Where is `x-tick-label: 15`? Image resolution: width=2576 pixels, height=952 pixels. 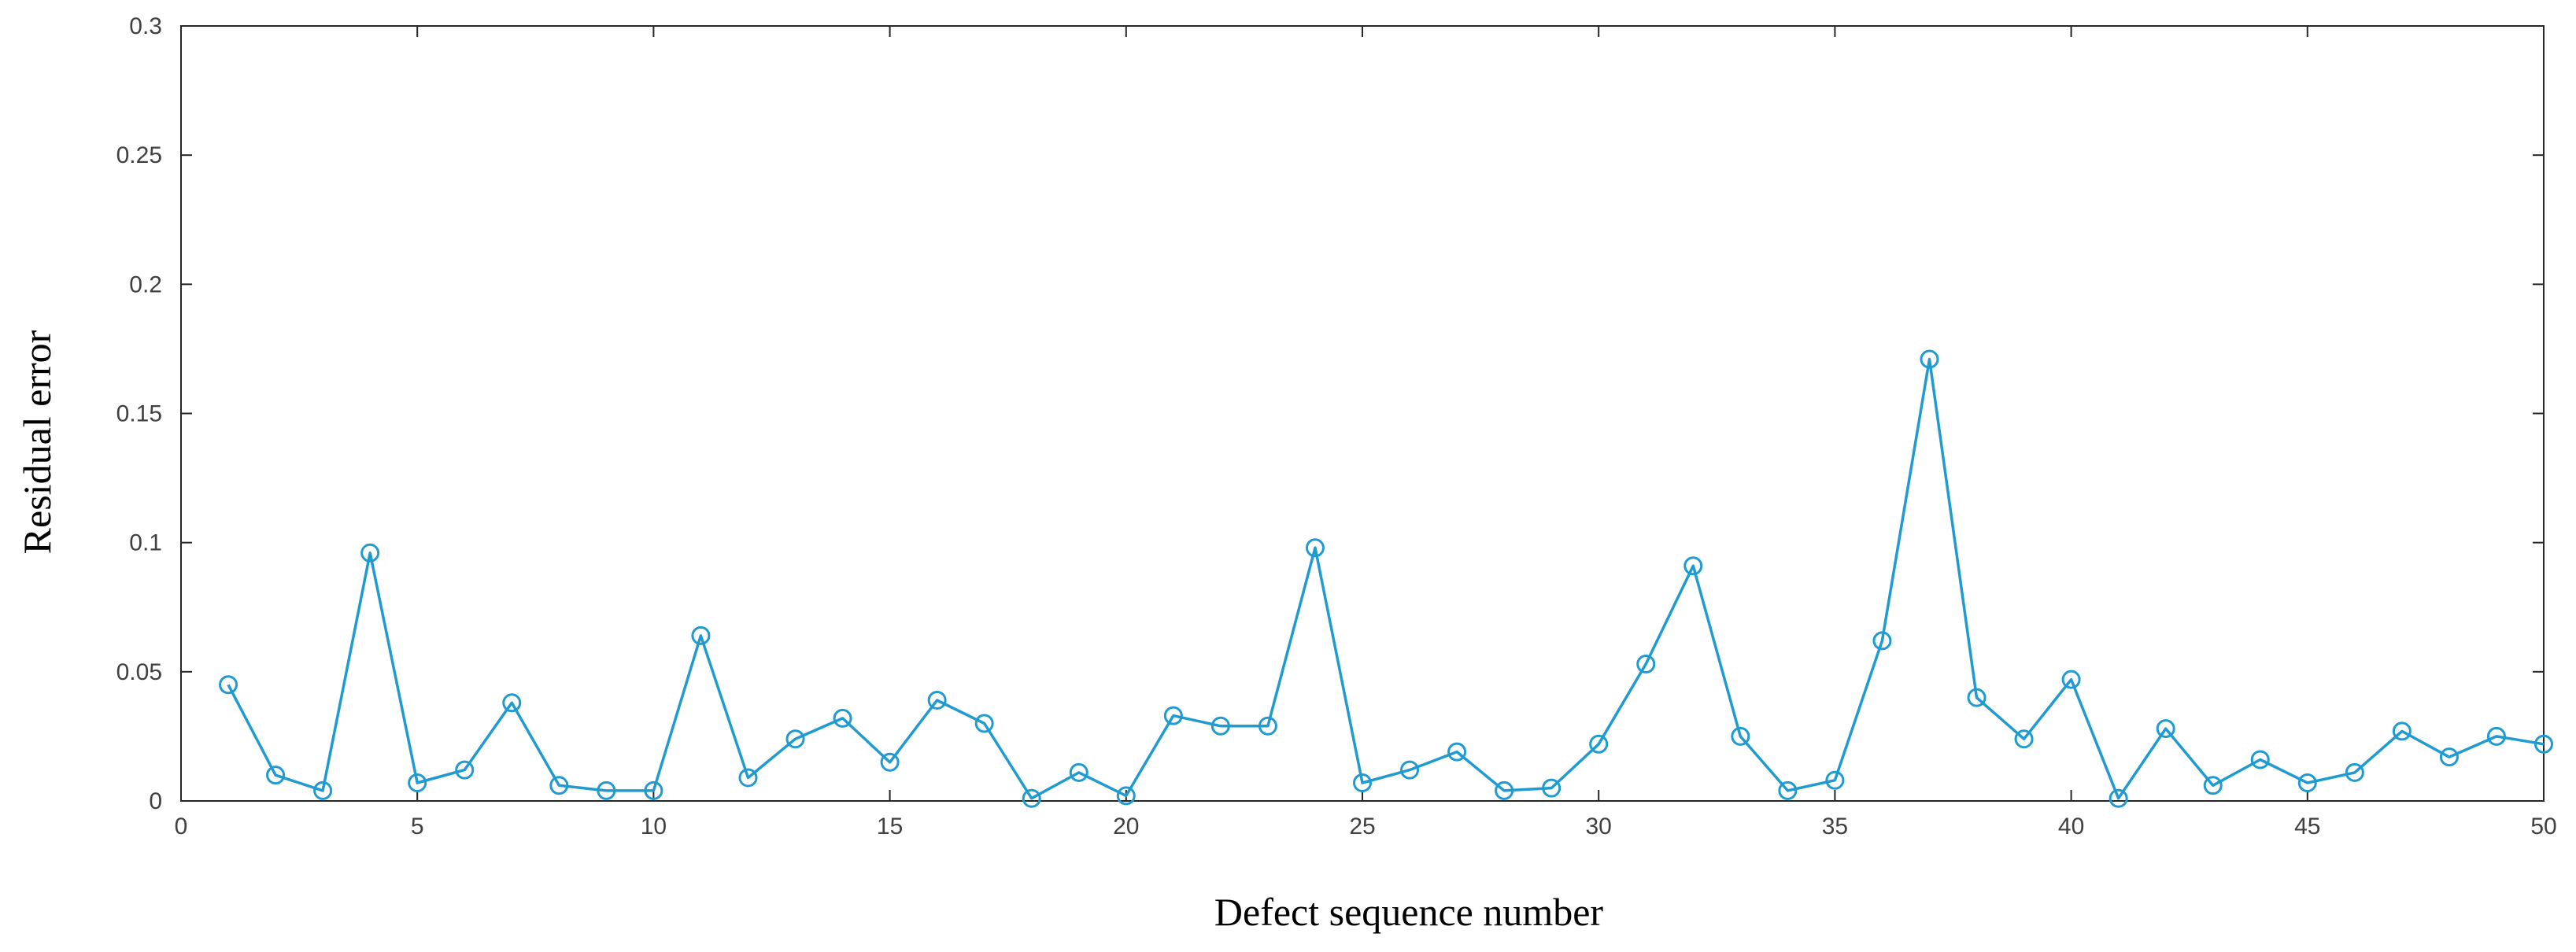
x-tick-label: 15 is located at coordinates (890, 826).